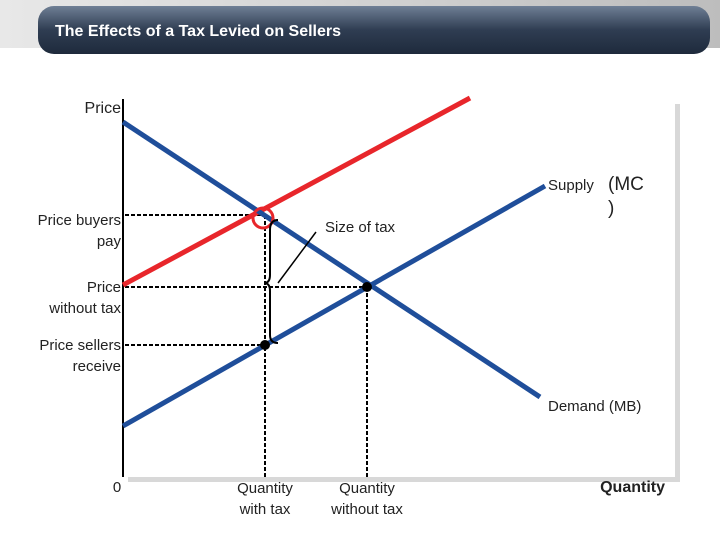 The width and height of the screenshot is (720, 540). I want to click on price-label: without tax, so click(84, 308).